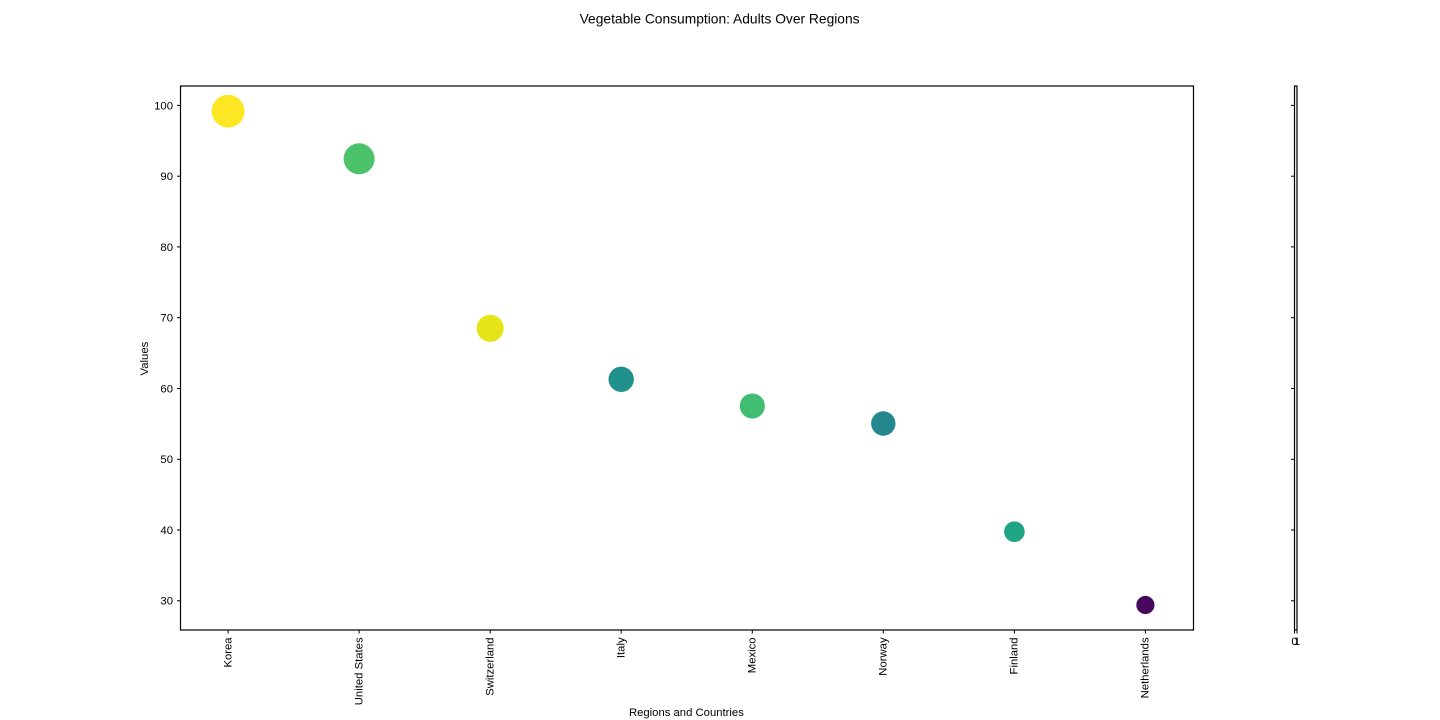 Image resolution: width=1440 pixels, height=720 pixels. Describe the element at coordinates (166, 460) in the screenshot. I see `svg-text: 50` at that location.